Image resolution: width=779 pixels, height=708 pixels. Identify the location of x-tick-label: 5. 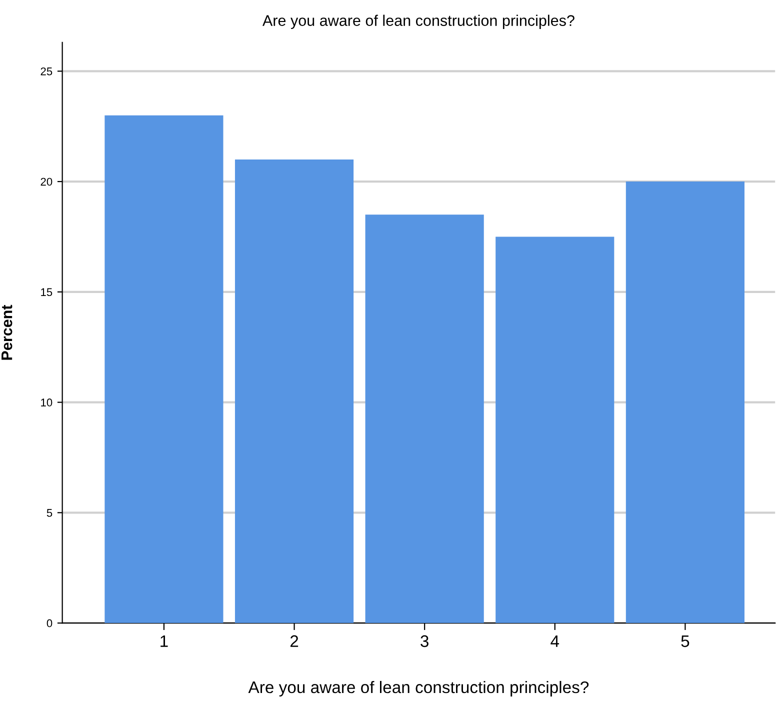
(685, 641).